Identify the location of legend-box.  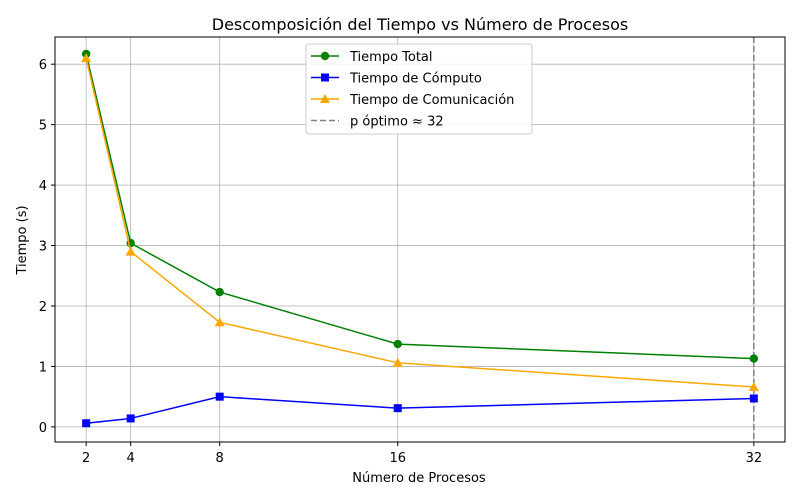
(419, 89).